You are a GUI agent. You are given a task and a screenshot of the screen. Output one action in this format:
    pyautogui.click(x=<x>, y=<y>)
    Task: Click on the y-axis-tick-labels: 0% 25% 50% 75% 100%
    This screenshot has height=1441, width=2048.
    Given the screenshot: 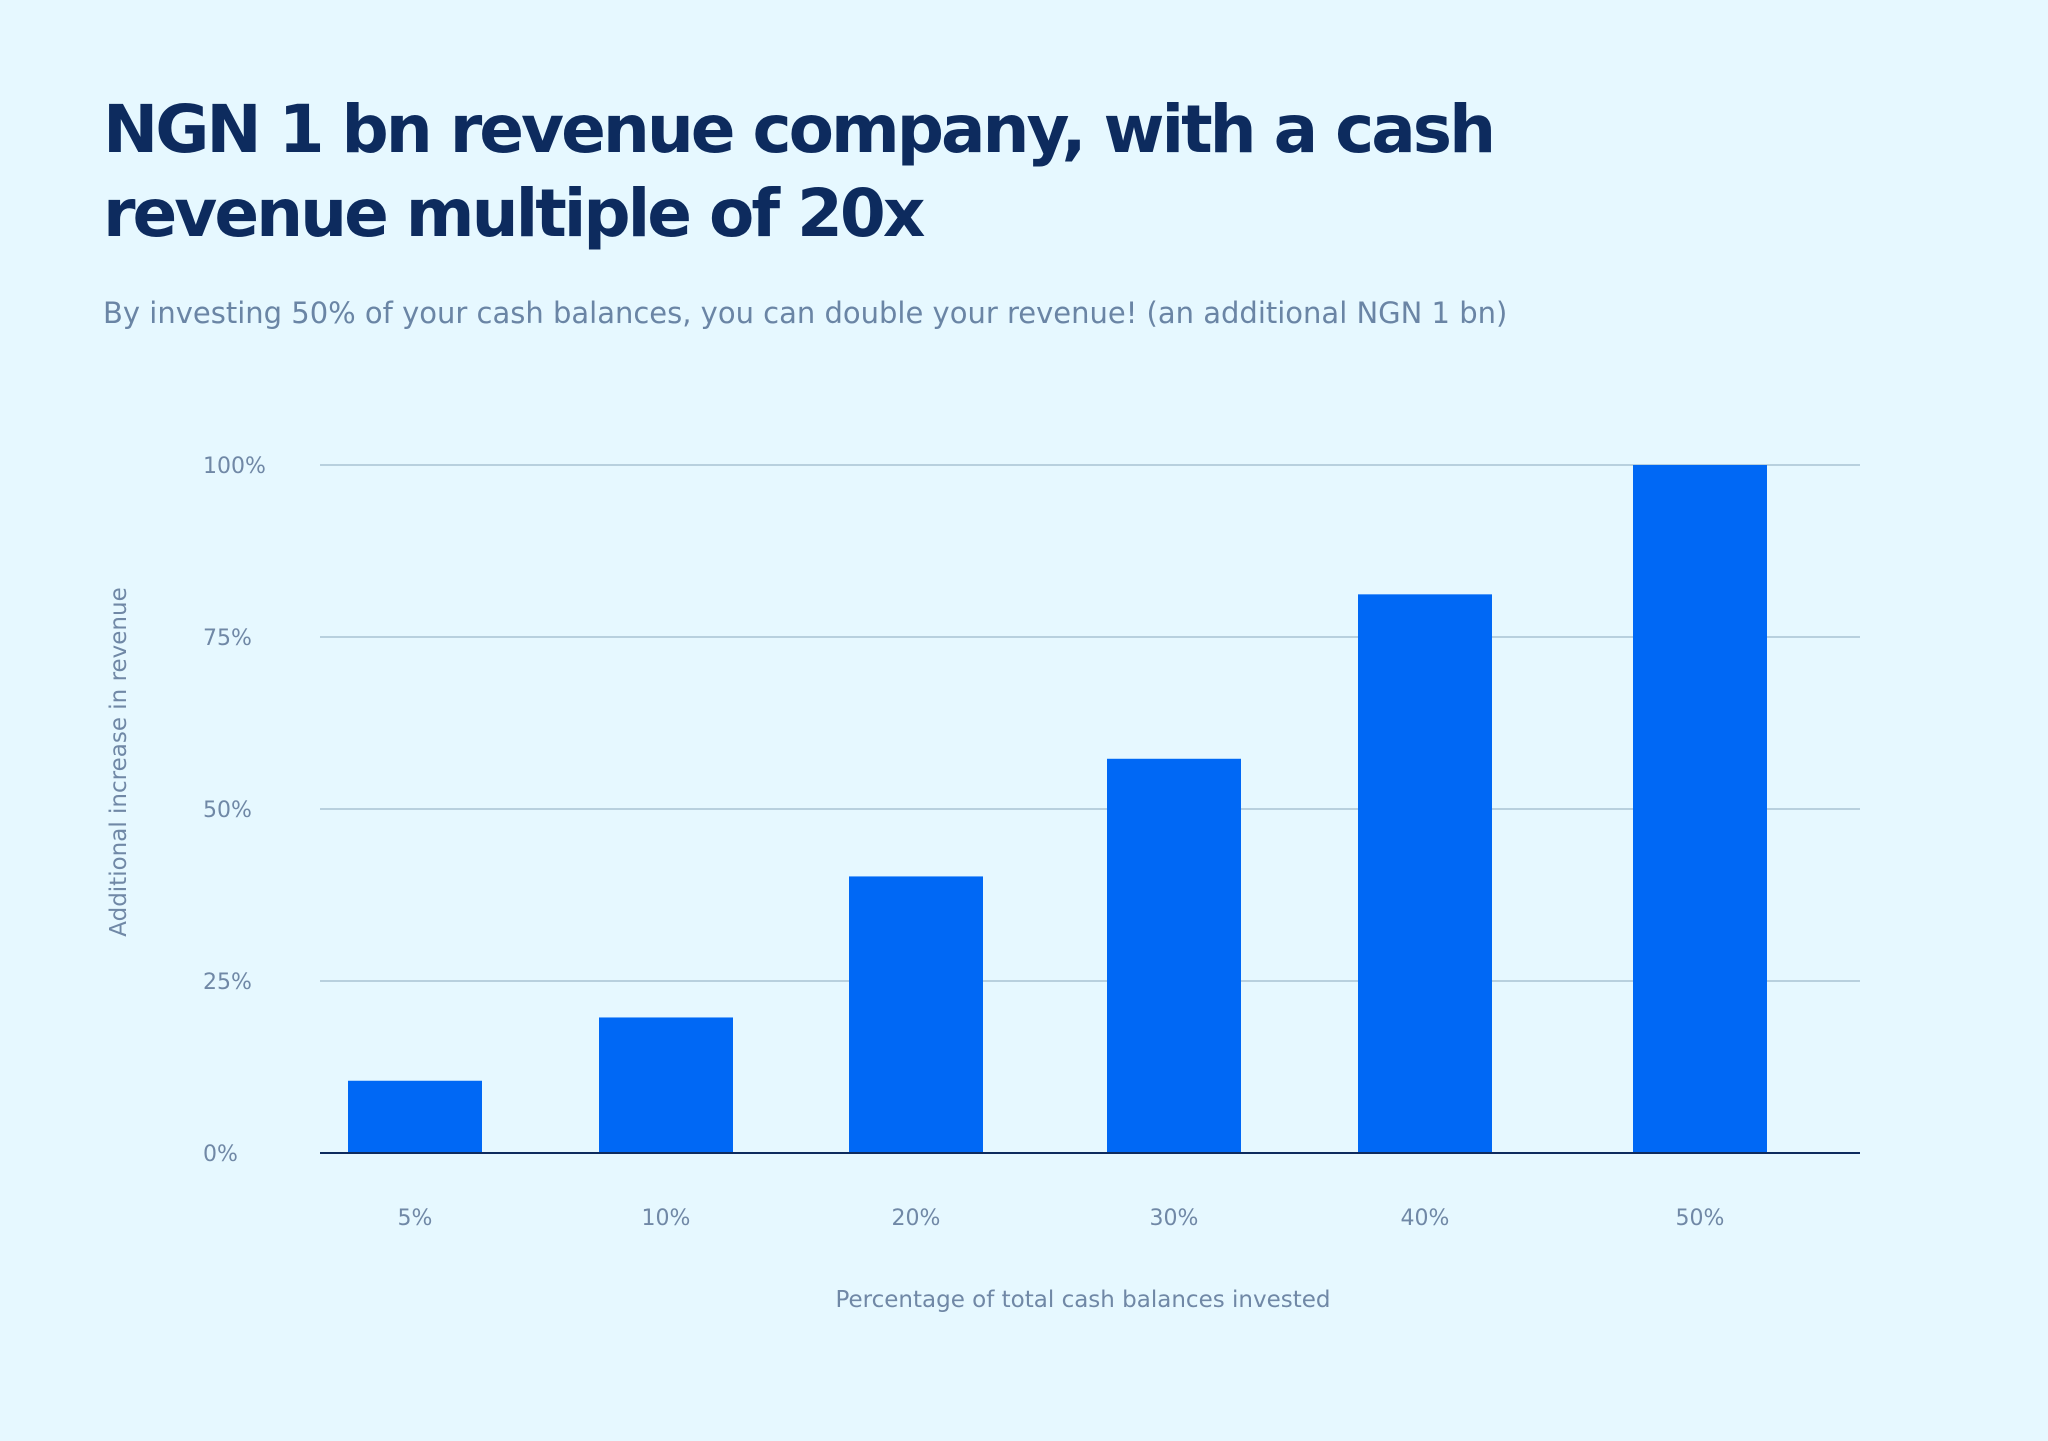 What is the action you would take?
    pyautogui.click(x=234, y=810)
    